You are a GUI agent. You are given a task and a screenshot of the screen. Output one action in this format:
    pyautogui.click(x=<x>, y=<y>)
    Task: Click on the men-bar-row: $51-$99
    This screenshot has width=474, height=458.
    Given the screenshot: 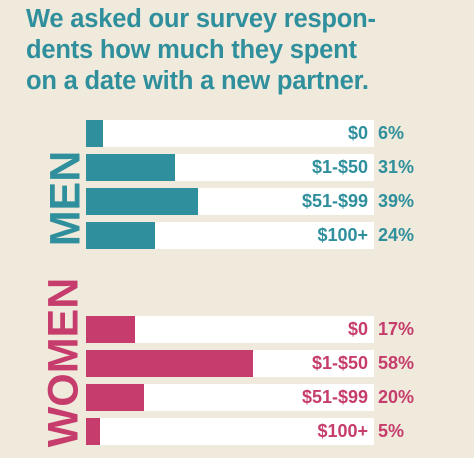 What is the action you would take?
    pyautogui.click(x=230, y=201)
    